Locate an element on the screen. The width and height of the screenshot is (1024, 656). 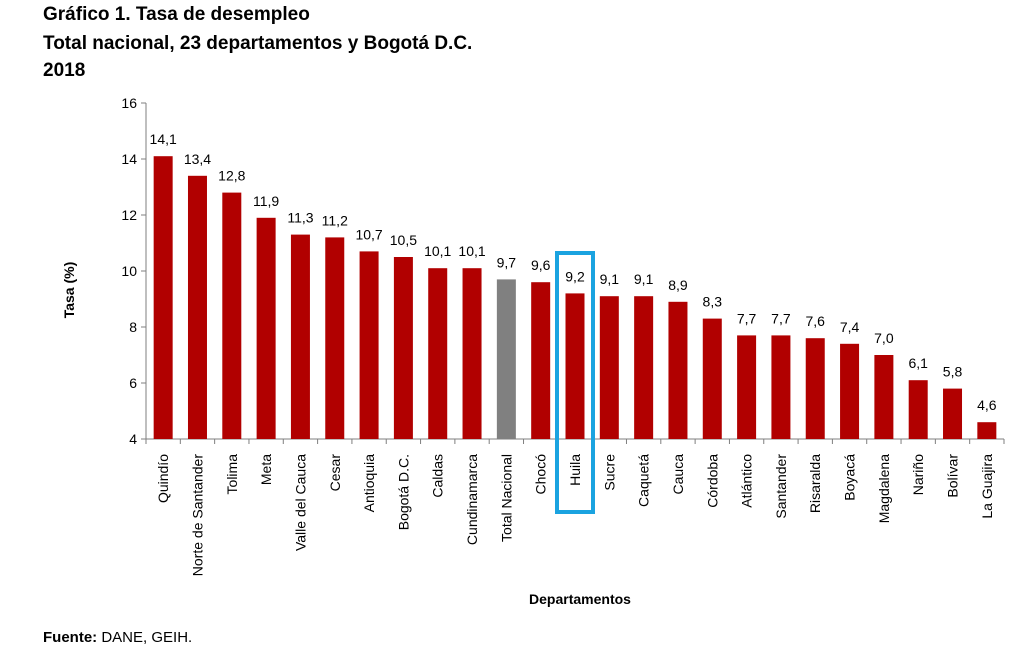
category-label: Magdalena is located at coordinates (884, 488).